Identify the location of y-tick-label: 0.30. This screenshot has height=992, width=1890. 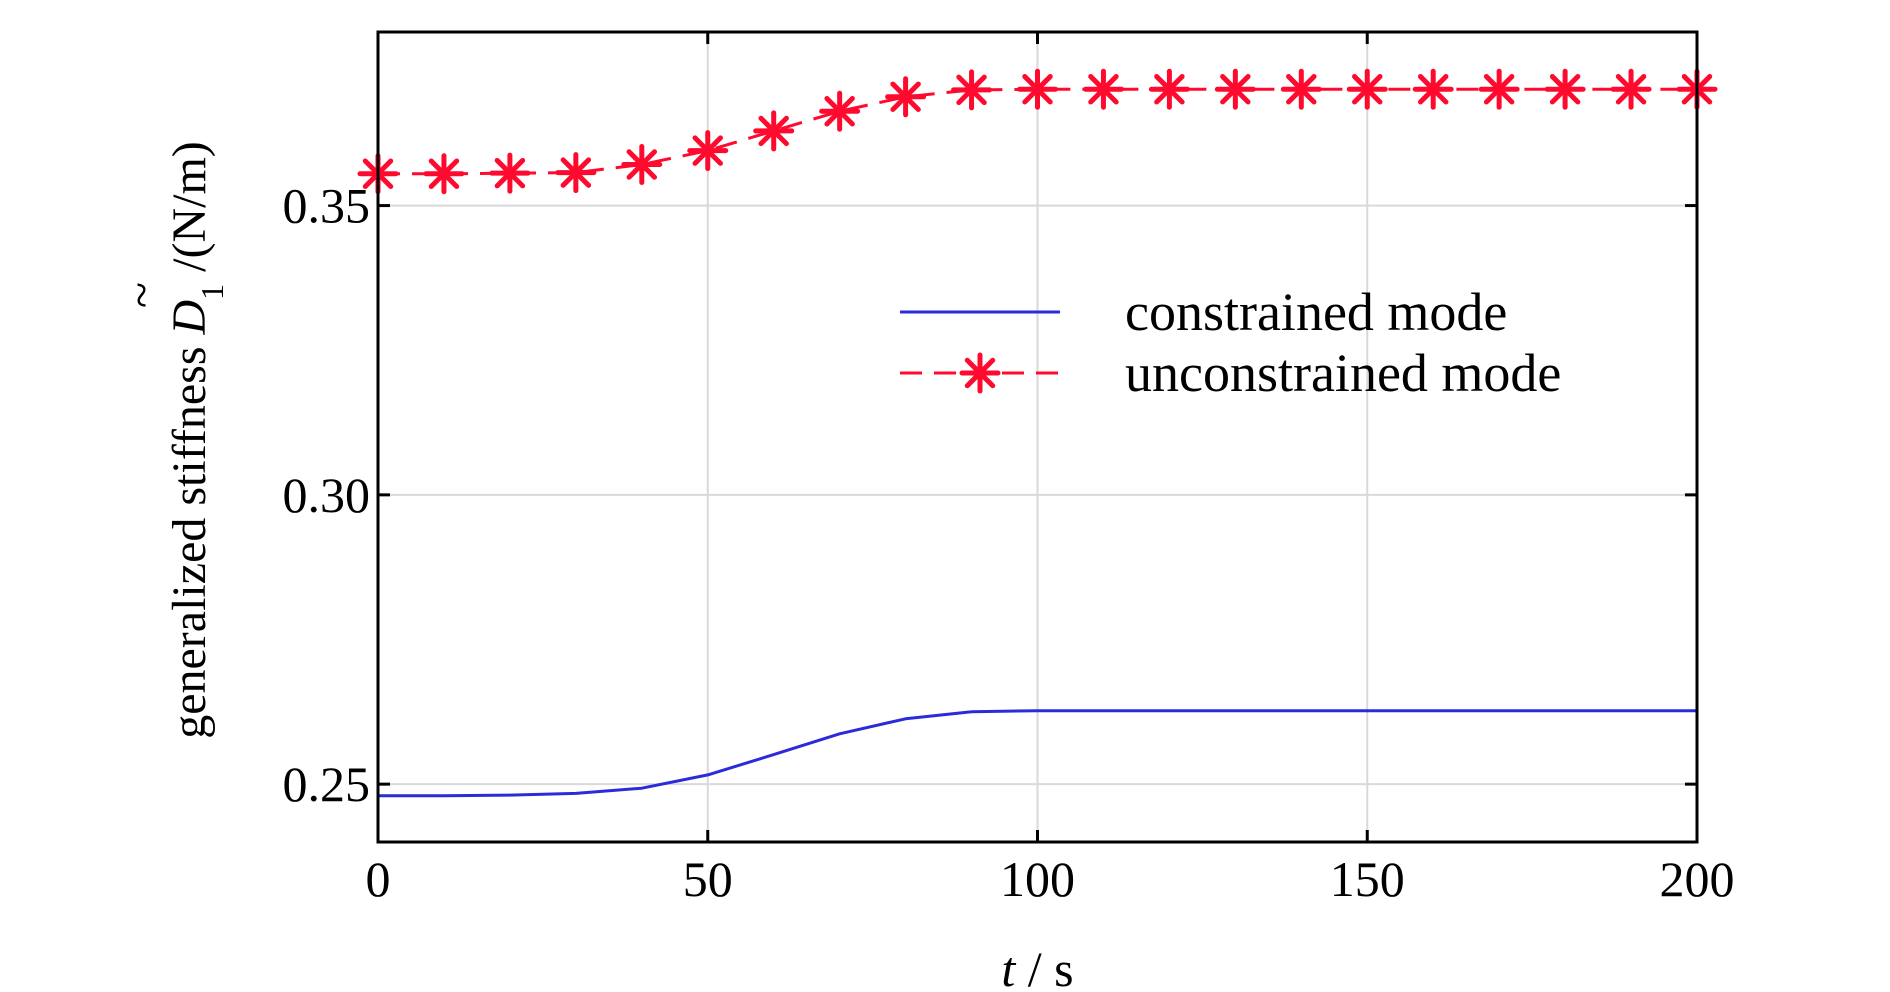
(327, 495).